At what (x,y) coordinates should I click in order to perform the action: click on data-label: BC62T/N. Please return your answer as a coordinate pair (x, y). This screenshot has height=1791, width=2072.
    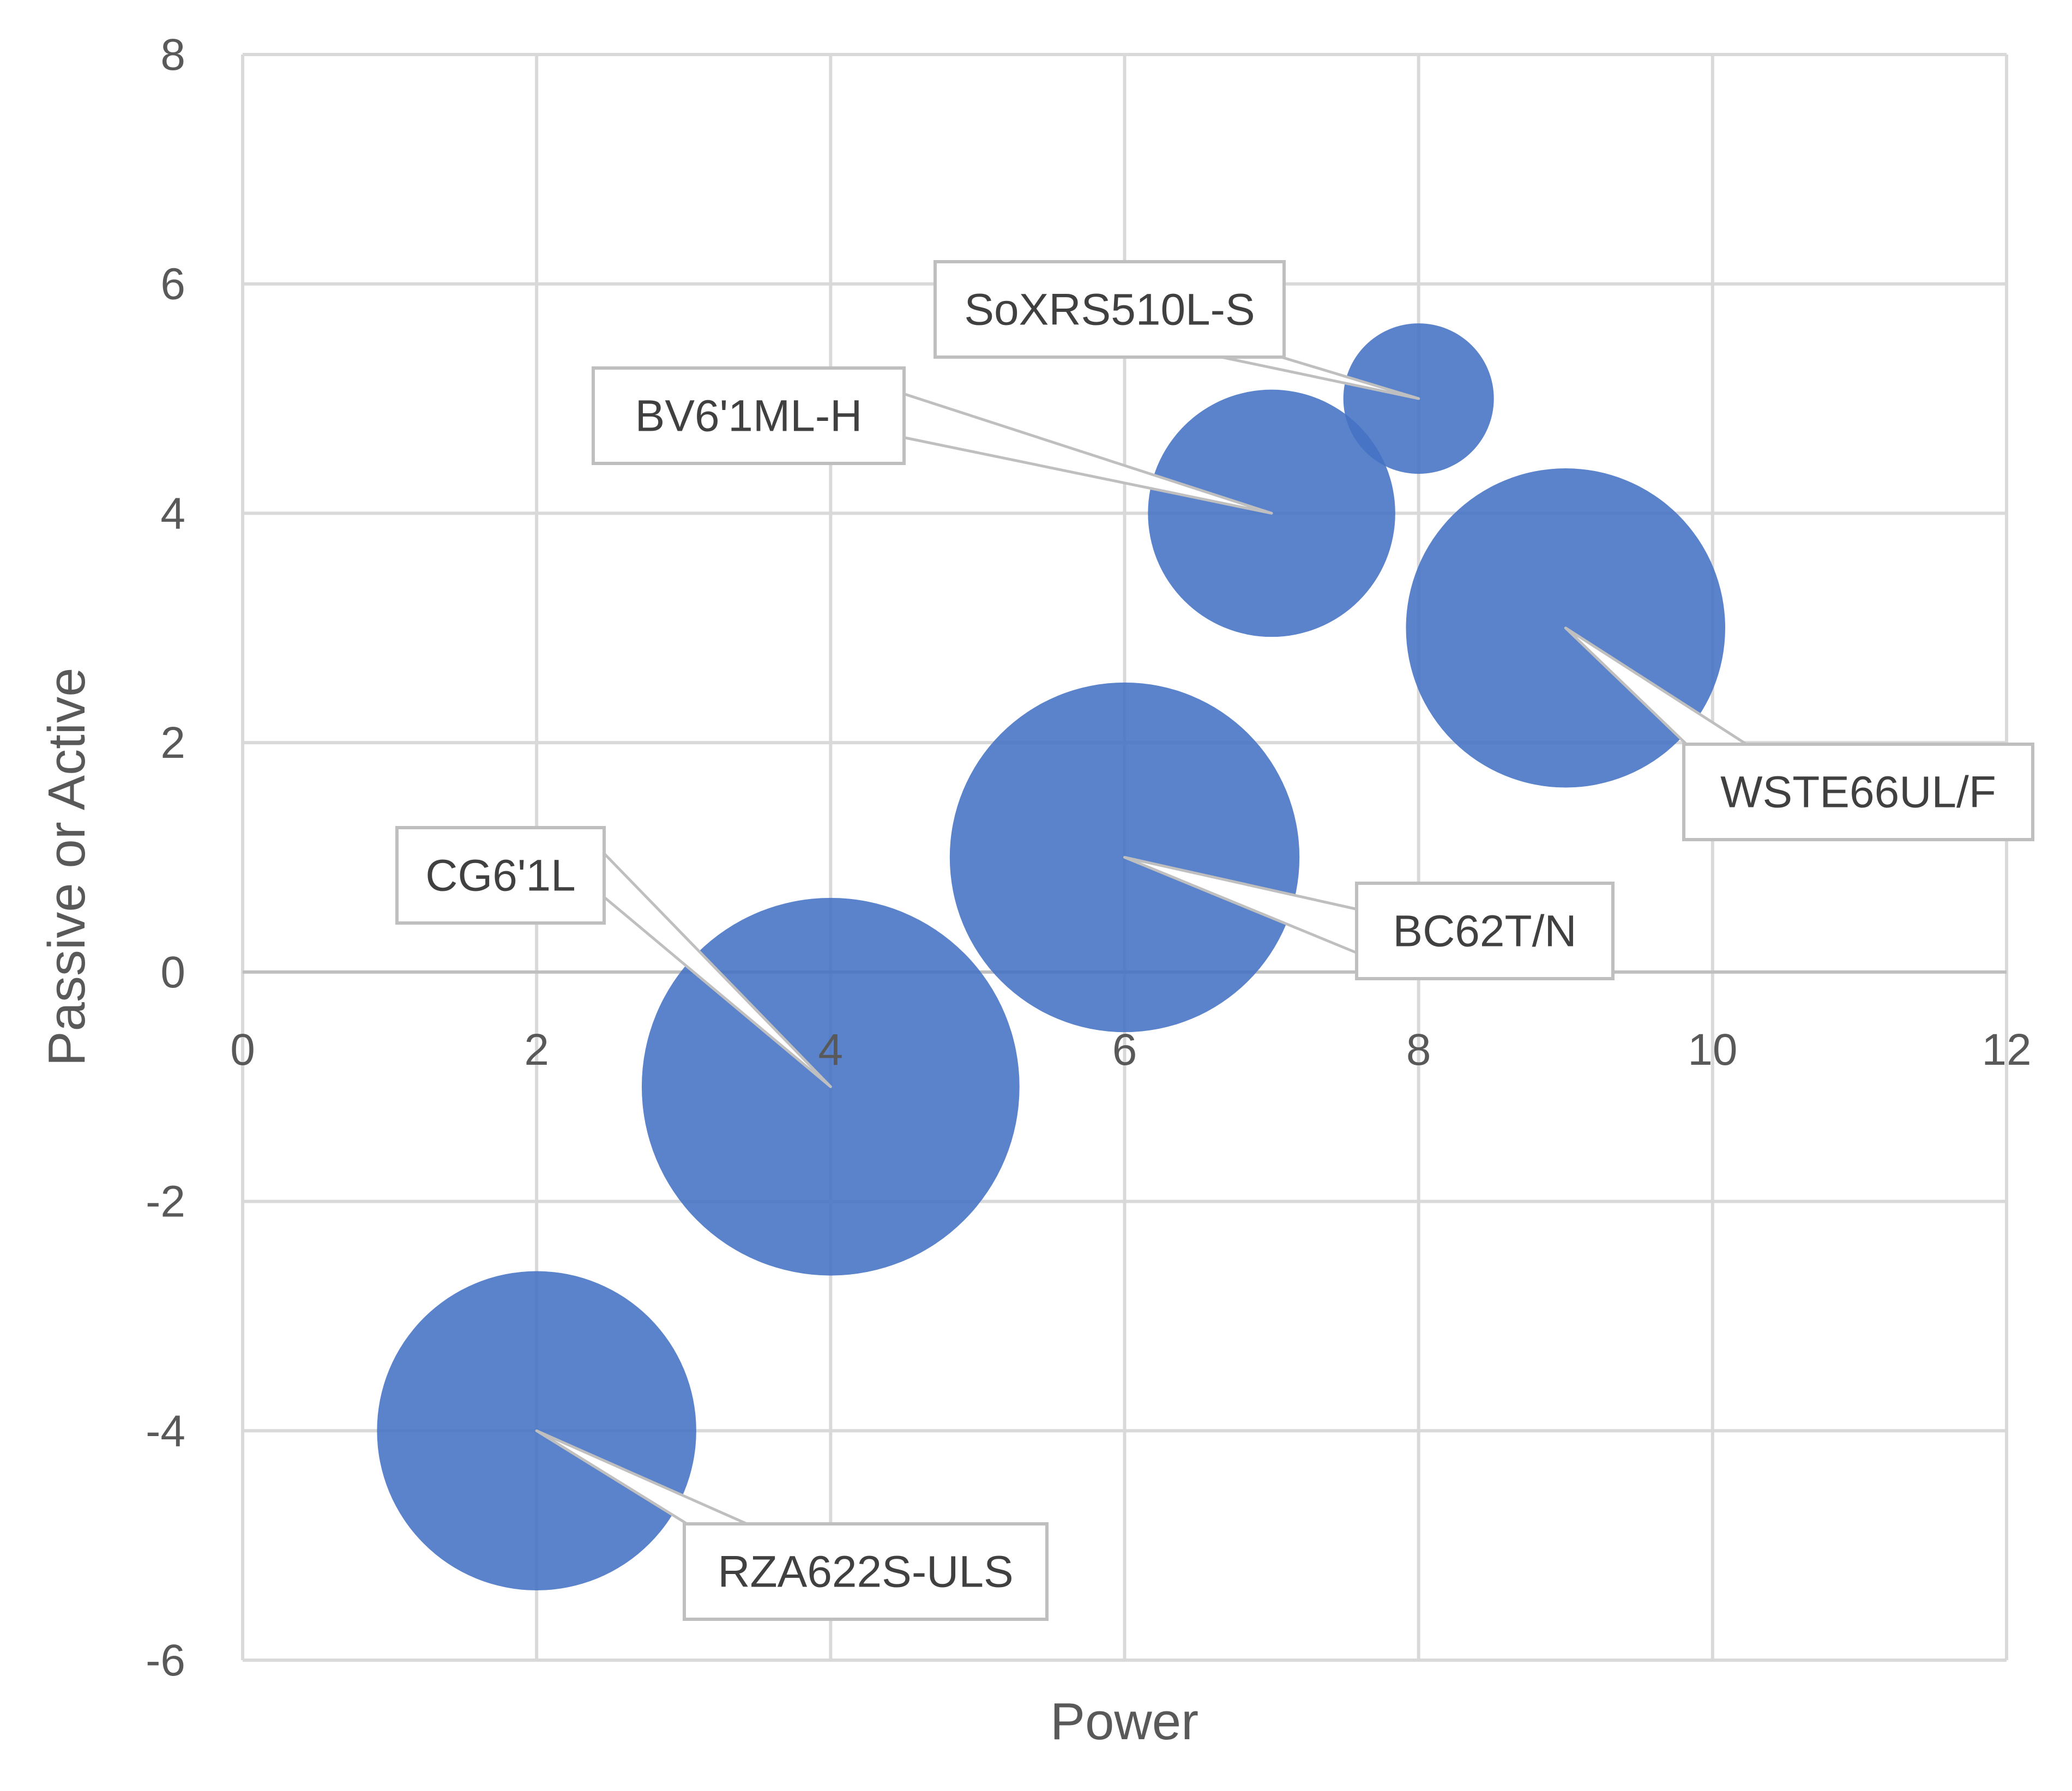
    Looking at the image, I should click on (1485, 931).